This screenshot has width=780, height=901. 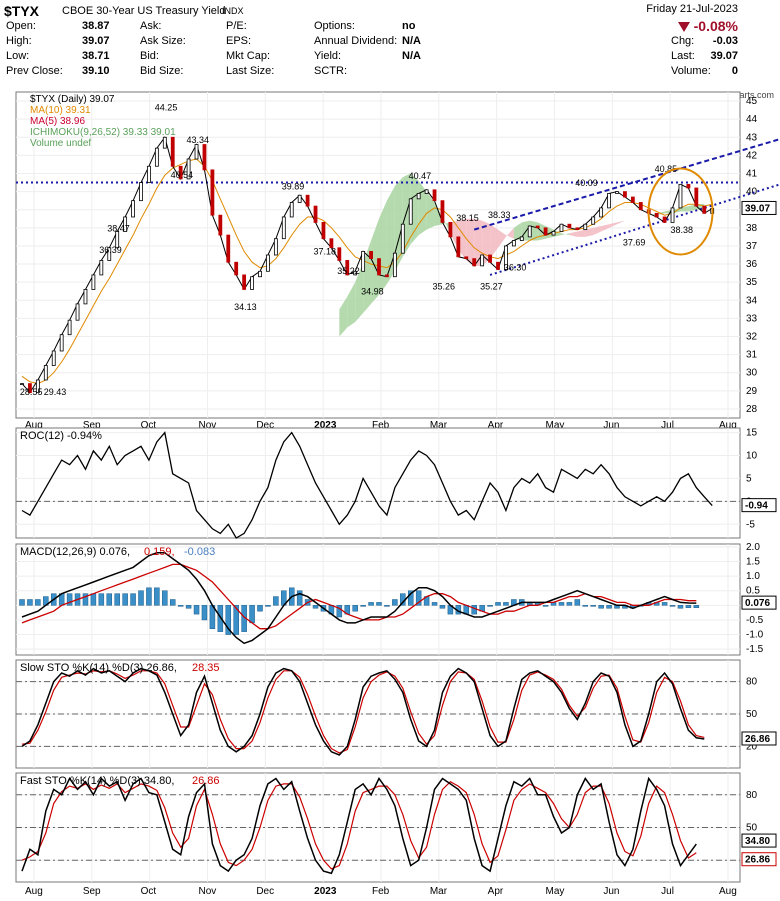 What do you see at coordinates (759, 738) in the screenshot?
I see `slow-sto-panel-value-box` at bounding box center [759, 738].